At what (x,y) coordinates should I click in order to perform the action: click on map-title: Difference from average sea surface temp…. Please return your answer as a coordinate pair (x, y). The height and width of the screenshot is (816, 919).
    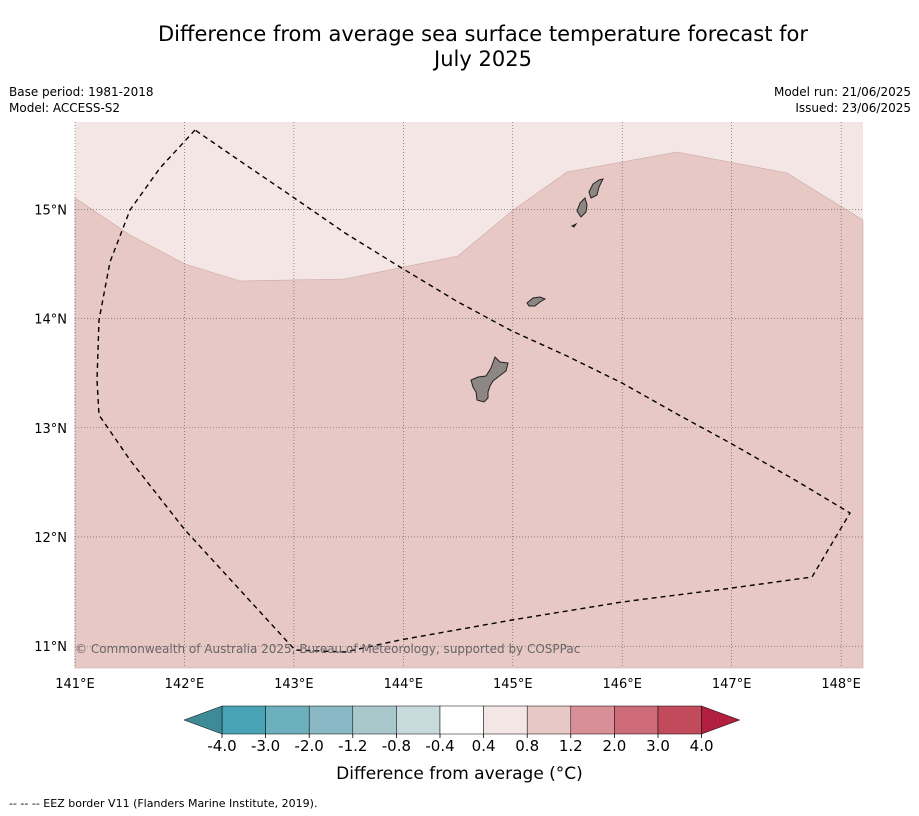
    Looking at the image, I should click on (483, 47).